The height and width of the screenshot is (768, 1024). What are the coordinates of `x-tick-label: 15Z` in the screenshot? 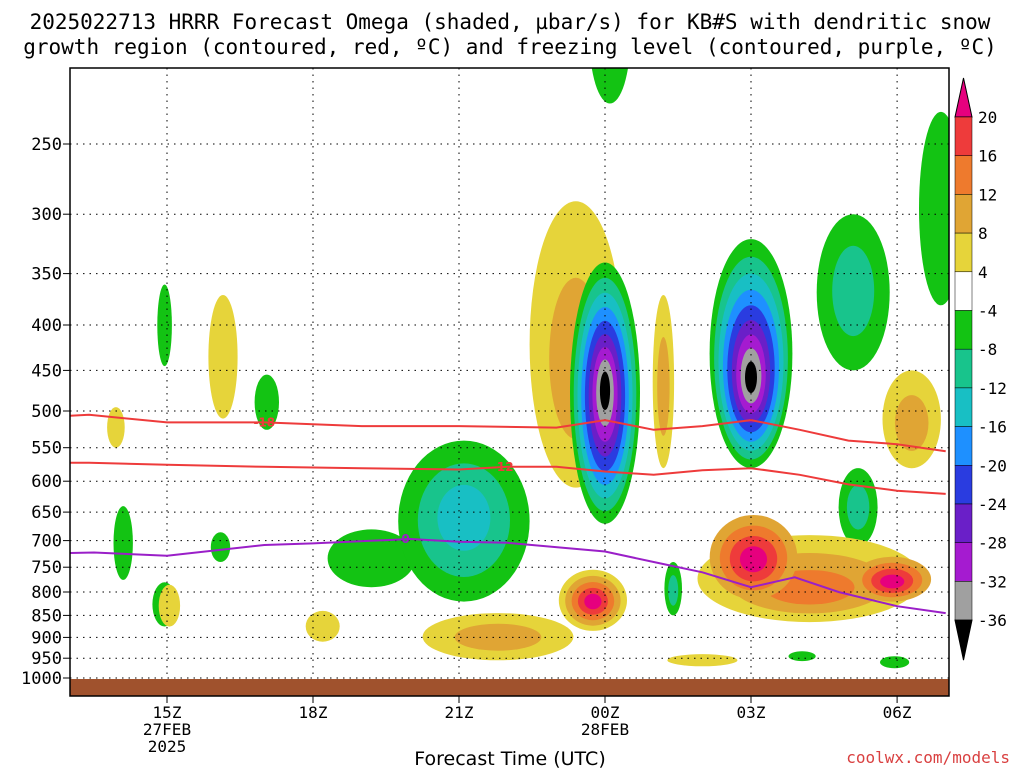 It's located at (167, 712).